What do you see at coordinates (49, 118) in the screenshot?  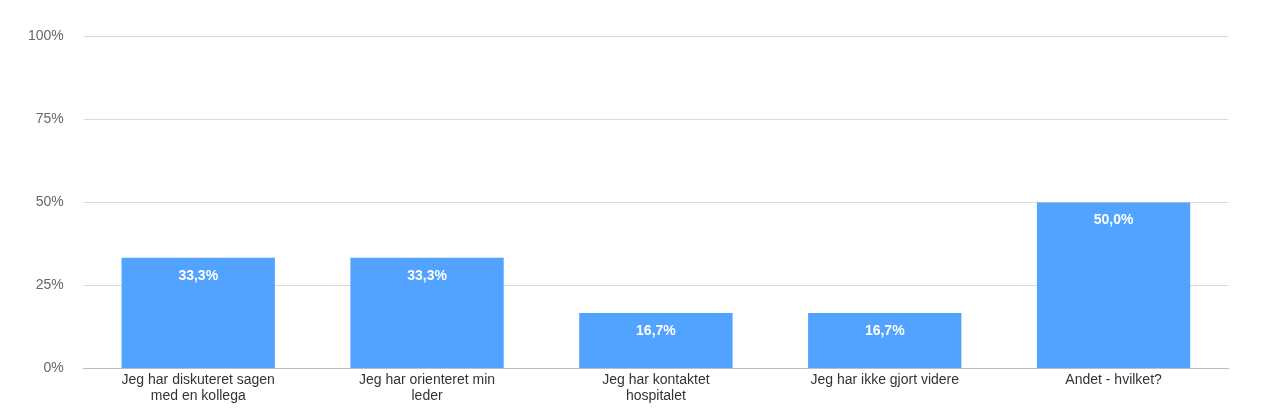 I see `y-tick-label: 75%` at bounding box center [49, 118].